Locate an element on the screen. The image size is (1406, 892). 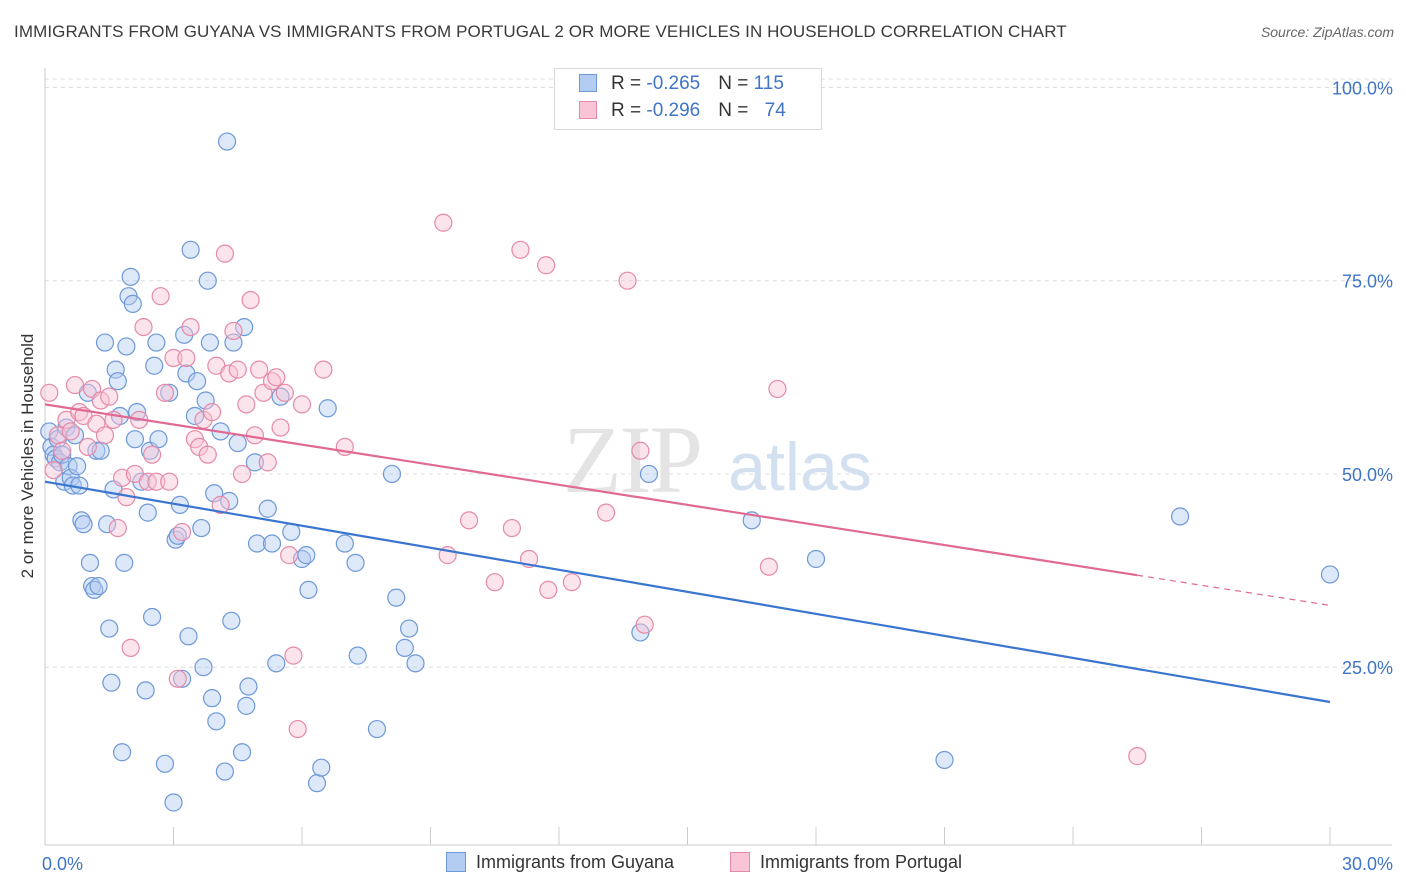
legend-item-portugal: Immigrants from Portugal is located at coordinates (846, 864).